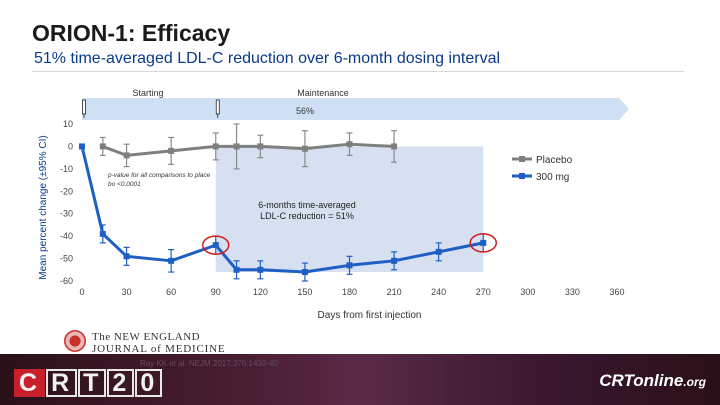 Image resolution: width=720 pixels, height=405 pixels. I want to click on crt-logo-letter: T, so click(92, 383).